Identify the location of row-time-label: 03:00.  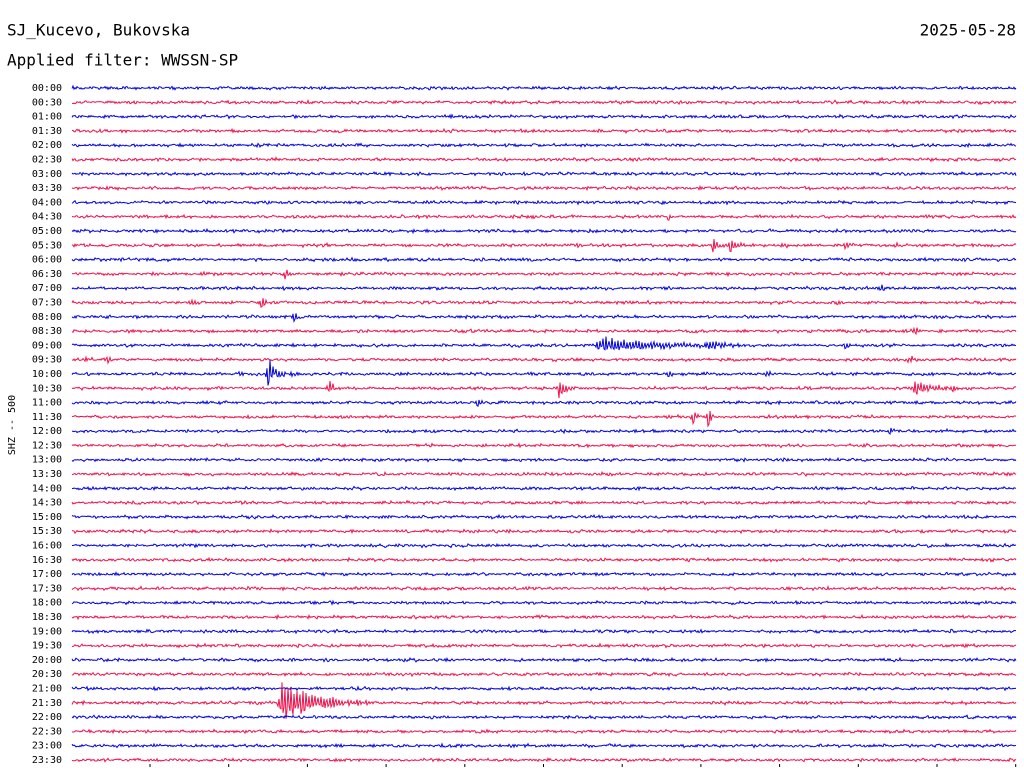
(47, 174).